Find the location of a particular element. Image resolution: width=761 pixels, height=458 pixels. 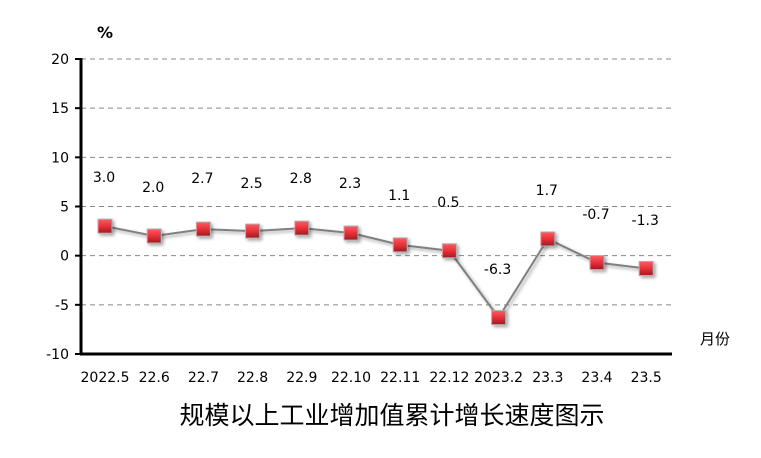

y-tick-label: 10 is located at coordinates (60, 158).